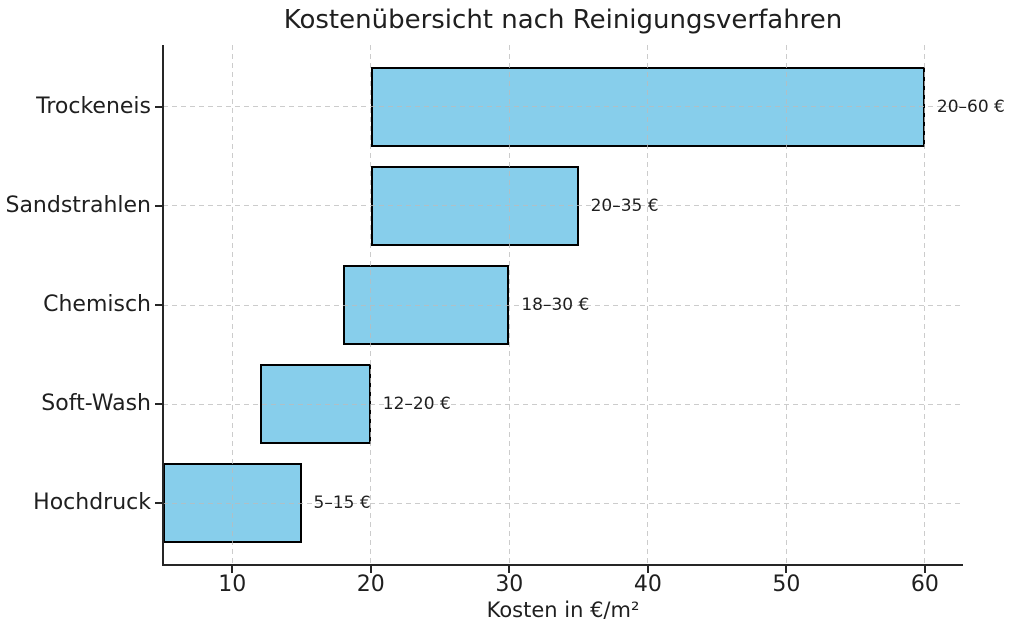 The width and height of the screenshot is (1024, 635). What do you see at coordinates (416, 404) in the screenshot?
I see `bar-value-label: 12–20 €` at bounding box center [416, 404].